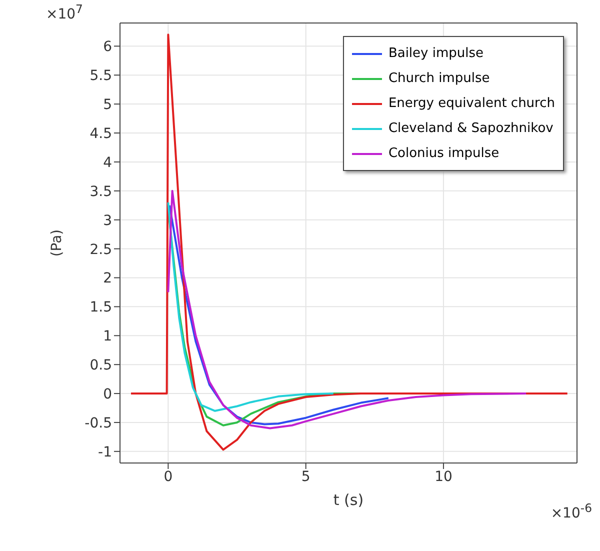 The width and height of the screenshot is (600, 551). What do you see at coordinates (107, 105) in the screenshot?
I see `y-tick-label: 5` at bounding box center [107, 105].